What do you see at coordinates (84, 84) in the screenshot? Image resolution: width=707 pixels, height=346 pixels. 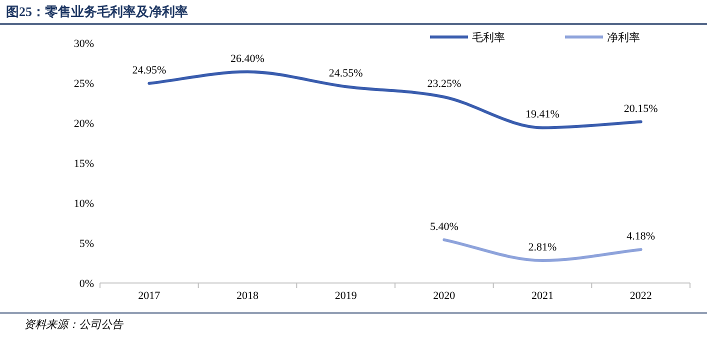 I see `y-tick-label: 25%` at bounding box center [84, 84].